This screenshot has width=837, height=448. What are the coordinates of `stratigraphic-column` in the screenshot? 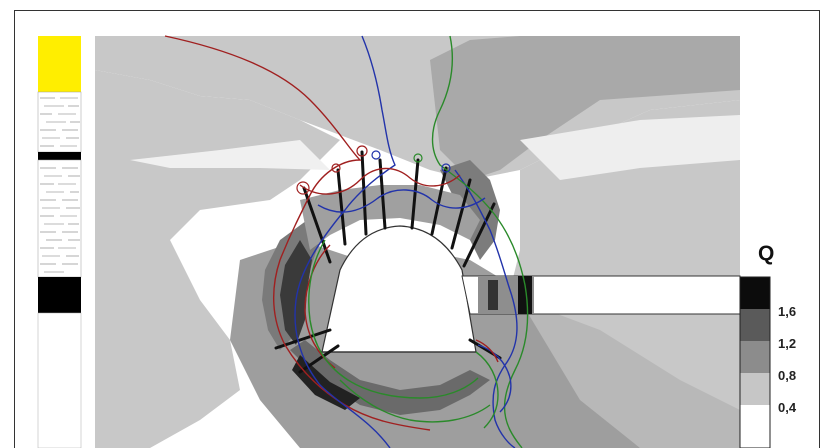 It's located at (59, 242).